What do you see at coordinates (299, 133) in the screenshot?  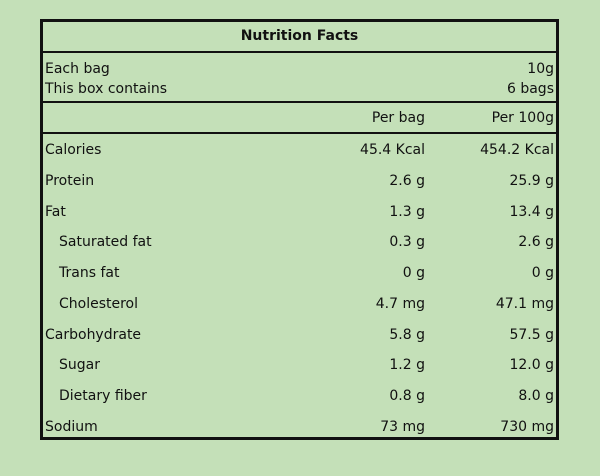 I see `divider-header` at bounding box center [299, 133].